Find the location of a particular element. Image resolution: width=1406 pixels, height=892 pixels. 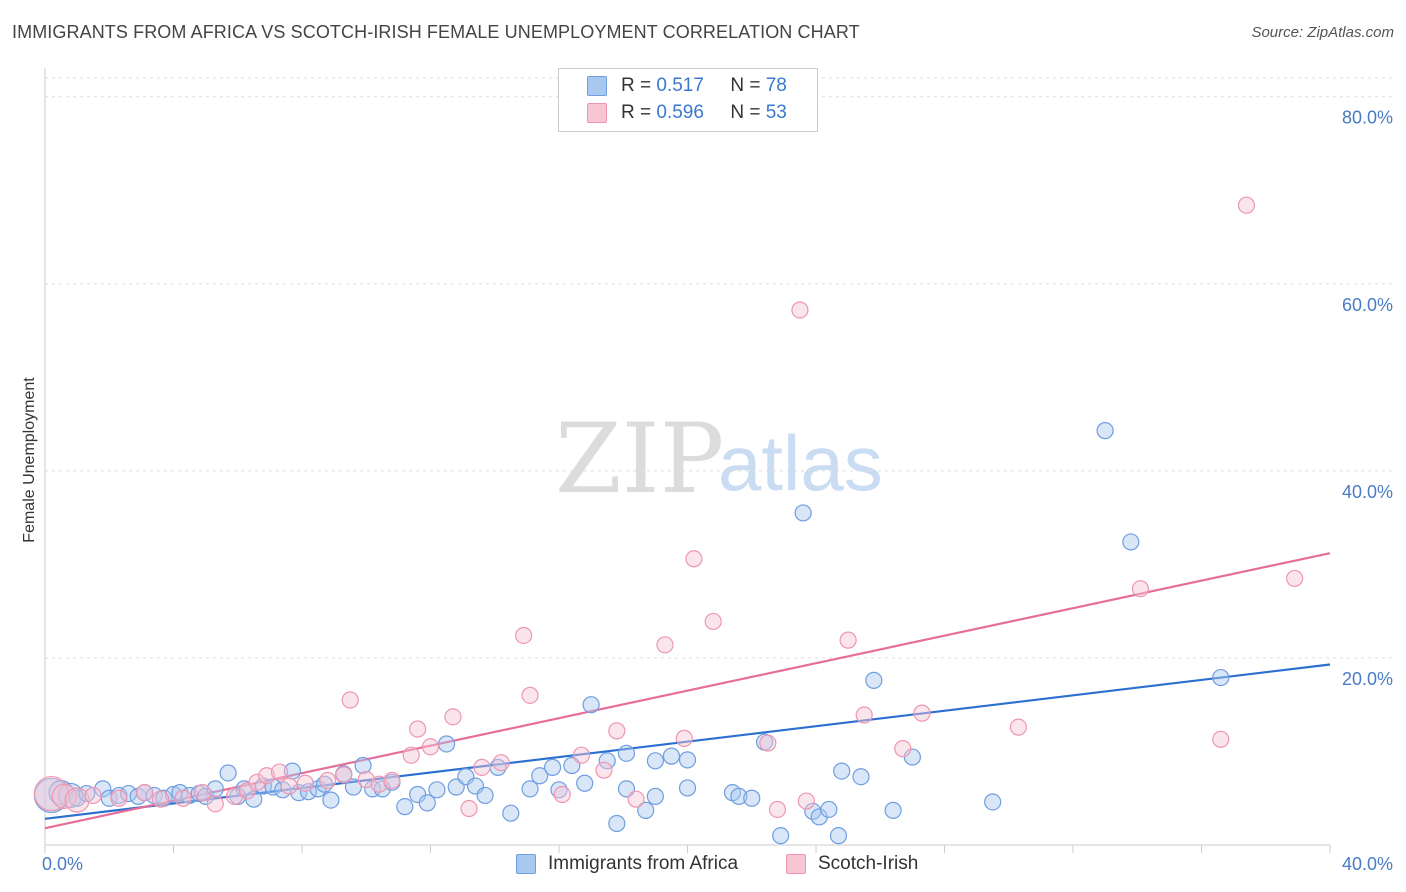

y-tick-label: 40.0% is located at coordinates (1367, 492).